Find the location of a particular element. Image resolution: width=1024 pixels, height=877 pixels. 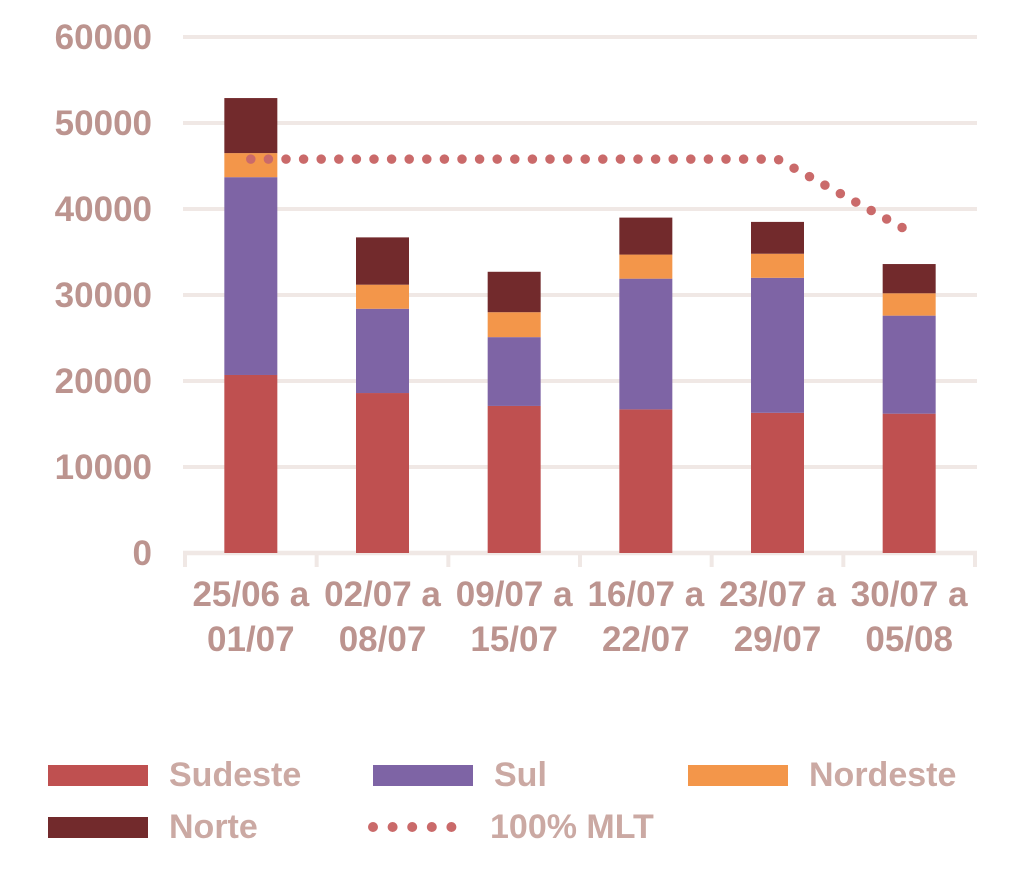

x-tick-label-line2: 15/07 is located at coordinates (514, 639).